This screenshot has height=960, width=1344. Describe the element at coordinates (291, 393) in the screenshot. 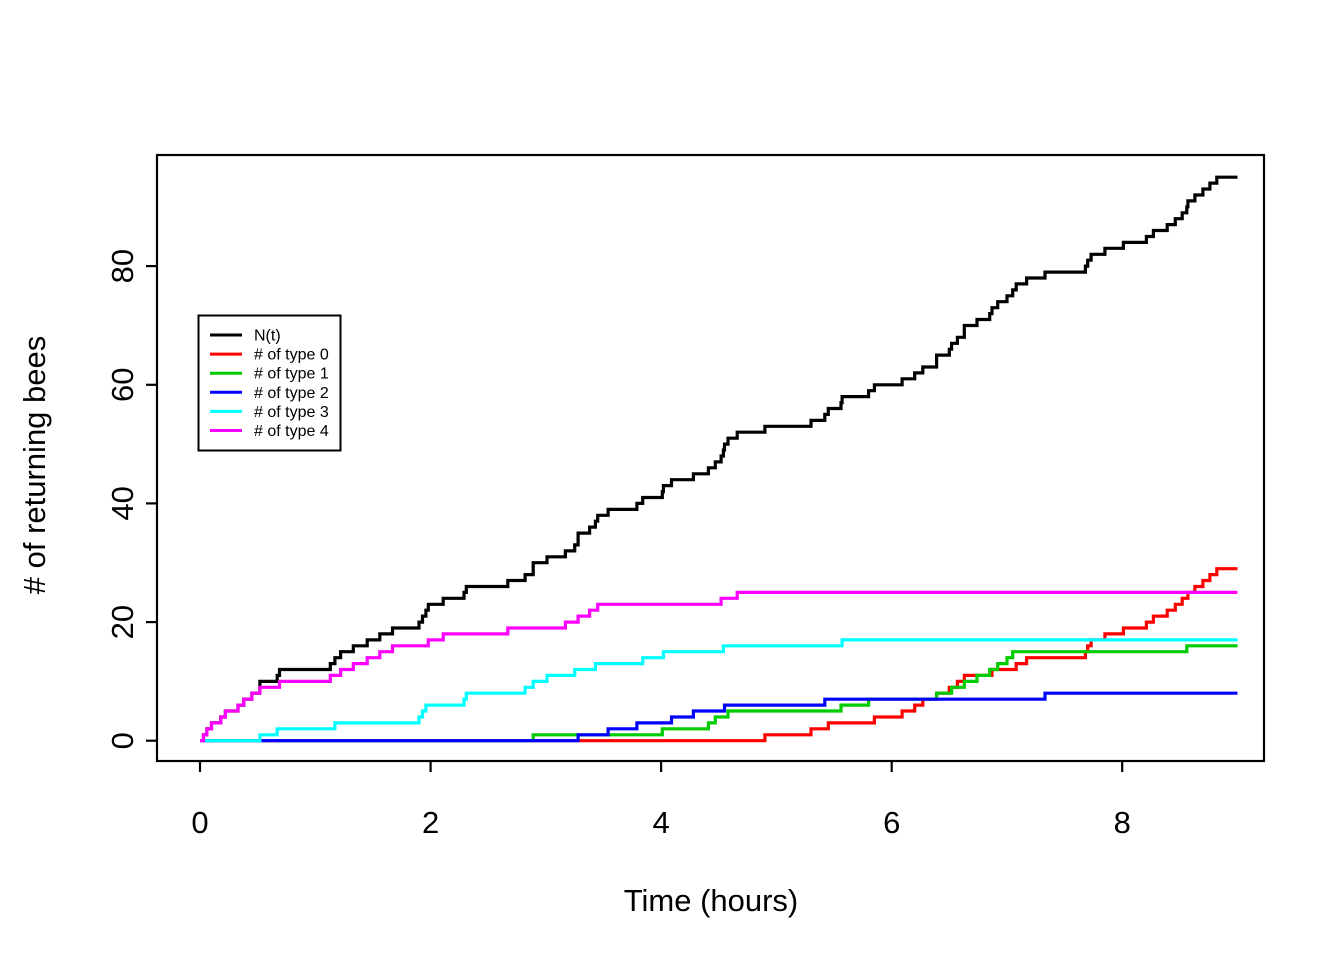

I see `legend-label-3: # of type 2` at that location.